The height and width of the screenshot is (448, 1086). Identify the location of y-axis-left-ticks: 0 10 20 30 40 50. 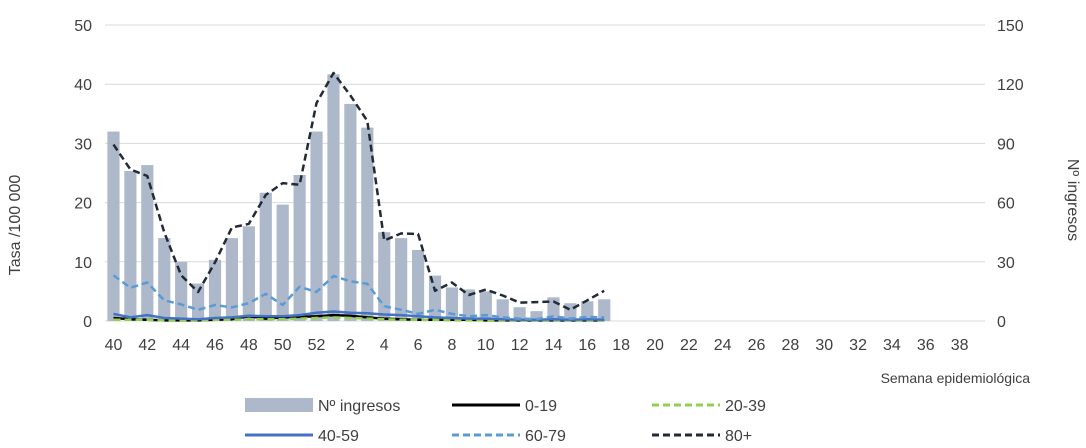
(83, 174).